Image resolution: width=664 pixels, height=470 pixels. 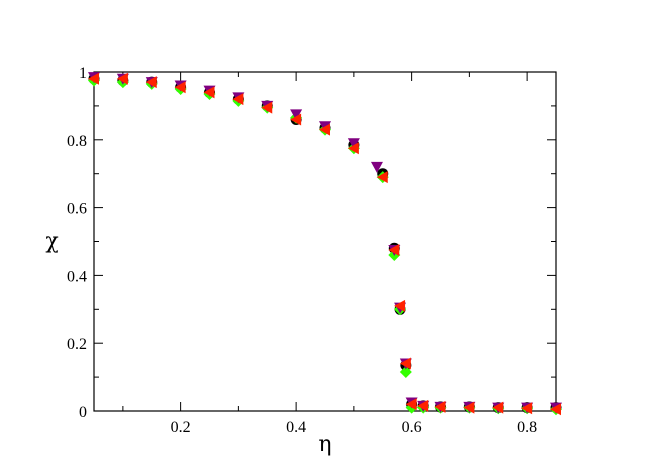 What do you see at coordinates (412, 427) in the screenshot?
I see `x-tick-label: 0.6` at bounding box center [412, 427].